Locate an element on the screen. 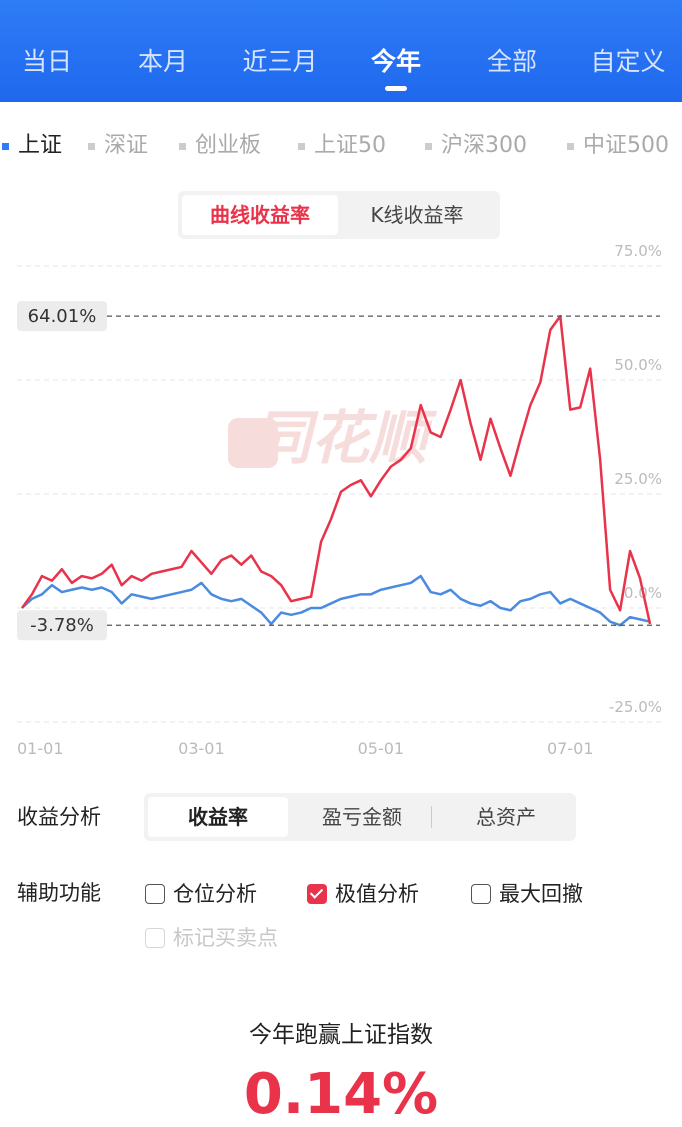 This screenshot has height=1127, width=682. period-tabs: 当日 本月 近三月 今年 全部 自定义 is located at coordinates (341, 51).